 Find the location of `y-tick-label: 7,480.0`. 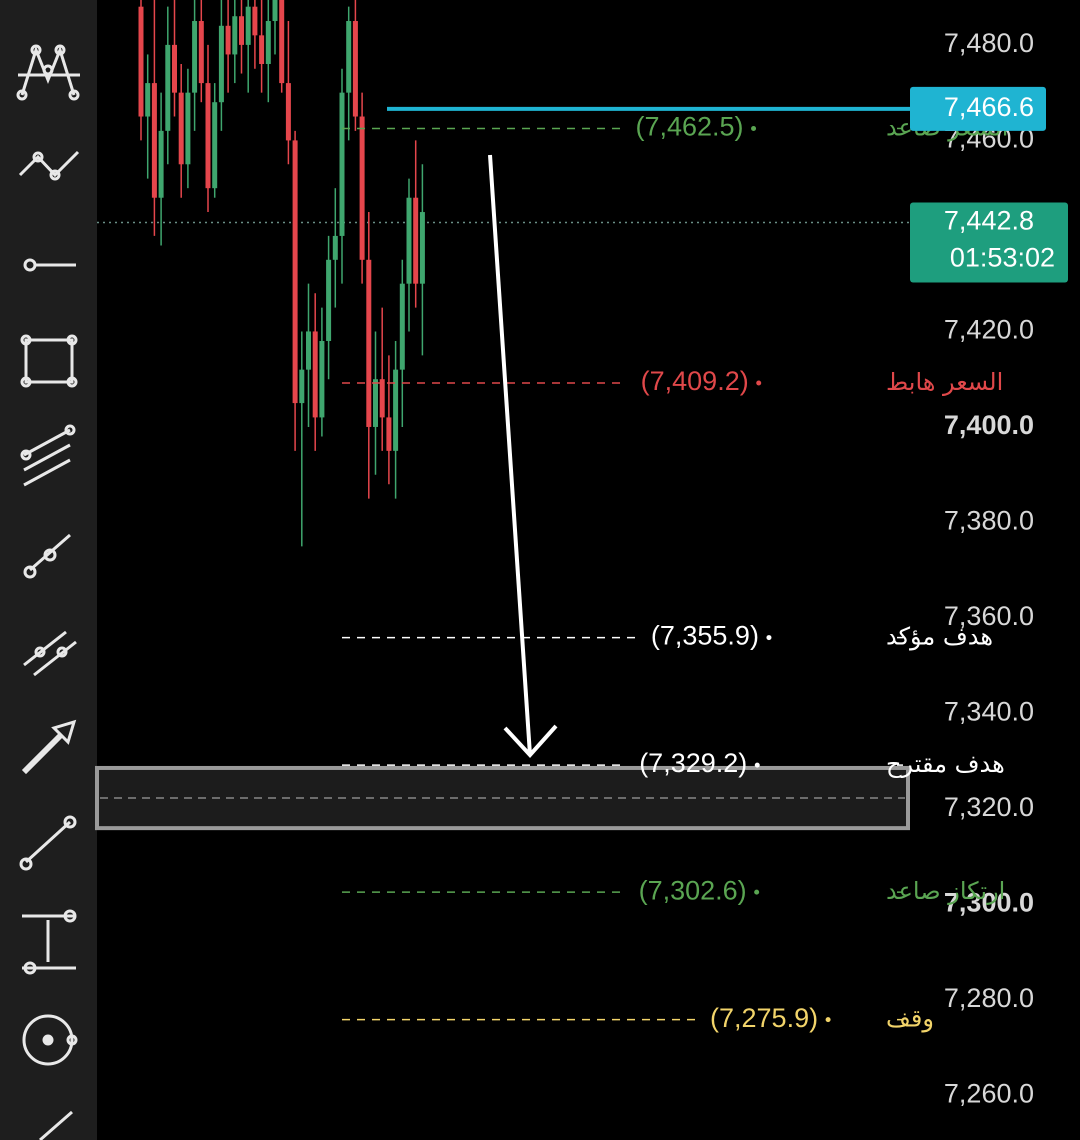

y-tick-label: 7,480.0 is located at coordinates (989, 43).